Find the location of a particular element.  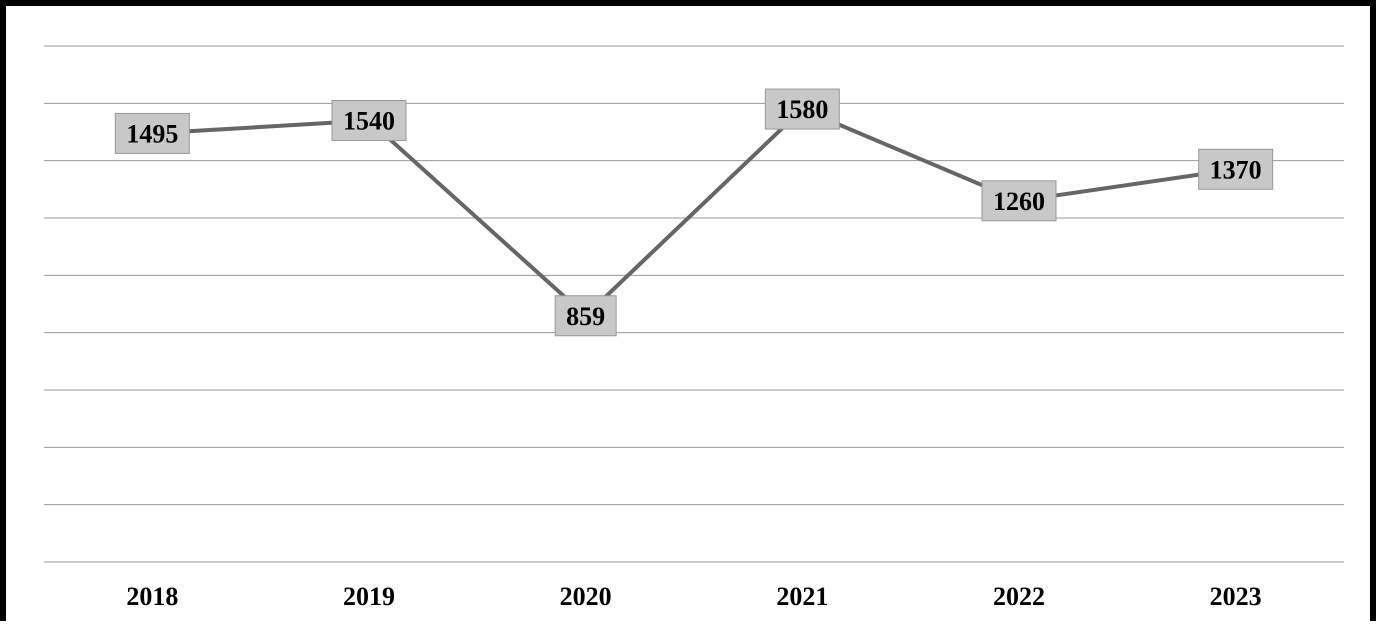

x-tick-label: 2020 is located at coordinates (586, 596).